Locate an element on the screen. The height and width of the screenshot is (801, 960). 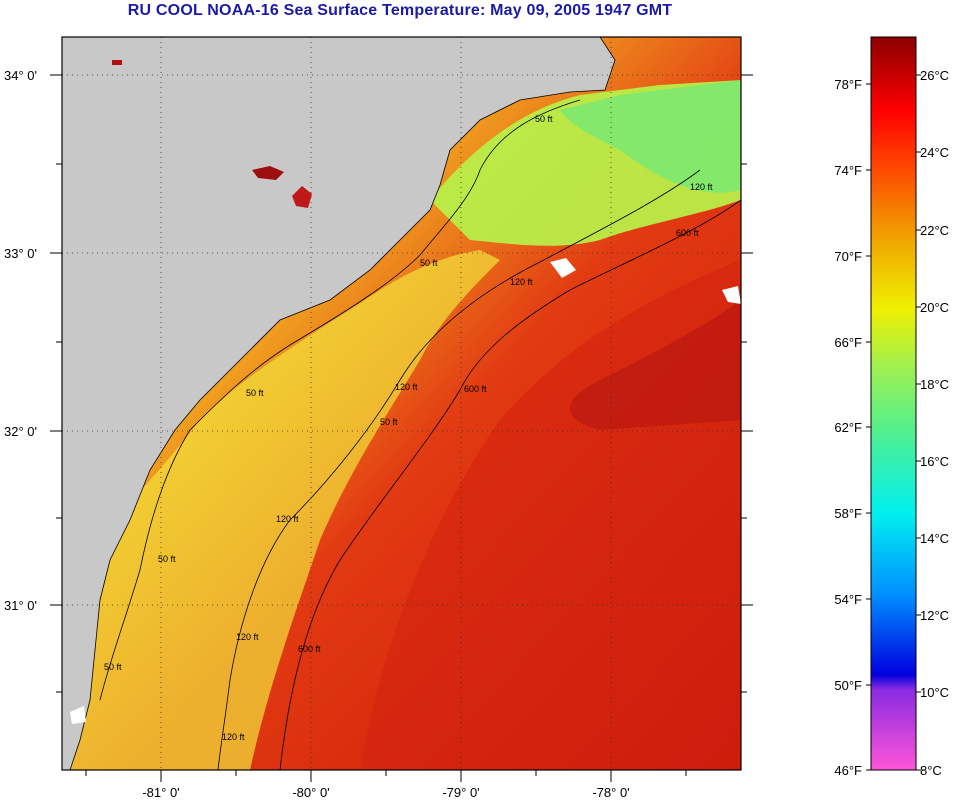
colorbar-label-f: 58°F is located at coordinates (848, 513).